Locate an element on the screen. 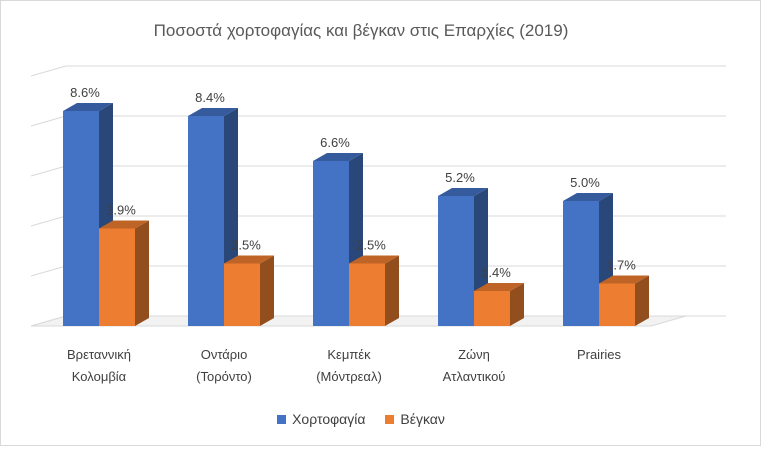 The image size is (768, 450). legend-label-vegan: Βέγκαν is located at coordinates (422, 419).